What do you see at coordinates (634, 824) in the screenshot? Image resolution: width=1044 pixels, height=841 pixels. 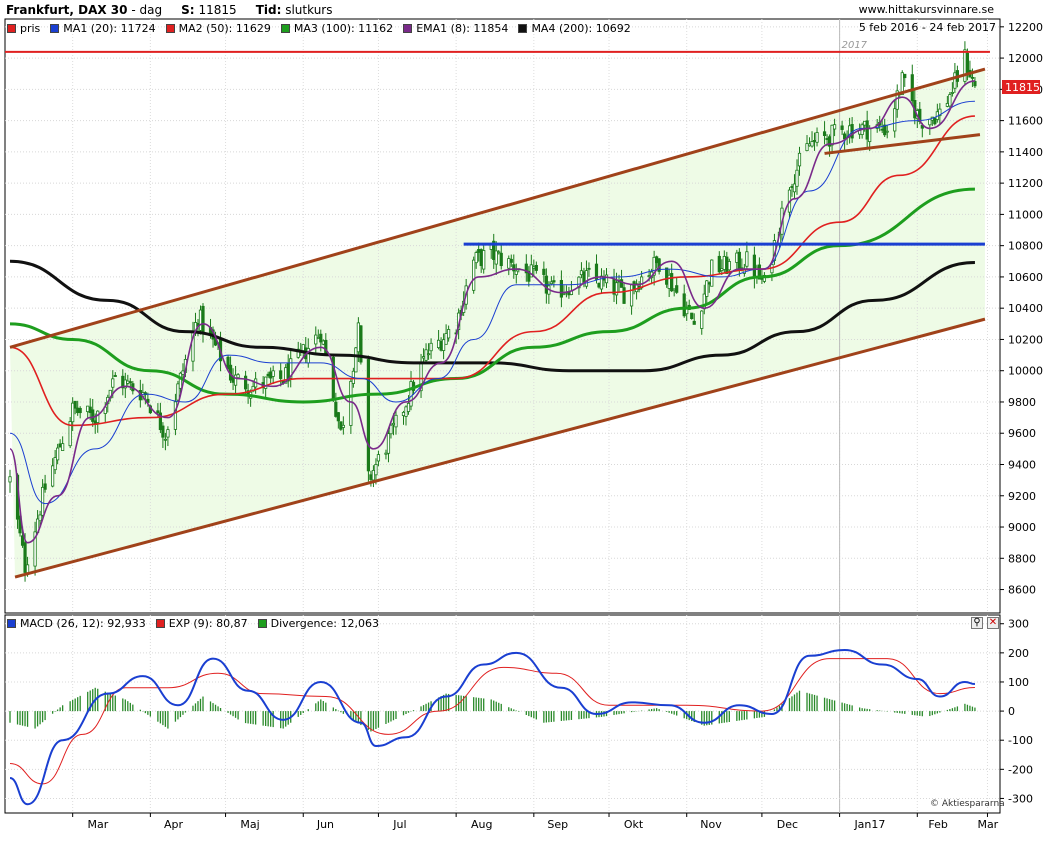 I see `x-tick-label: Okt` at bounding box center [634, 824].